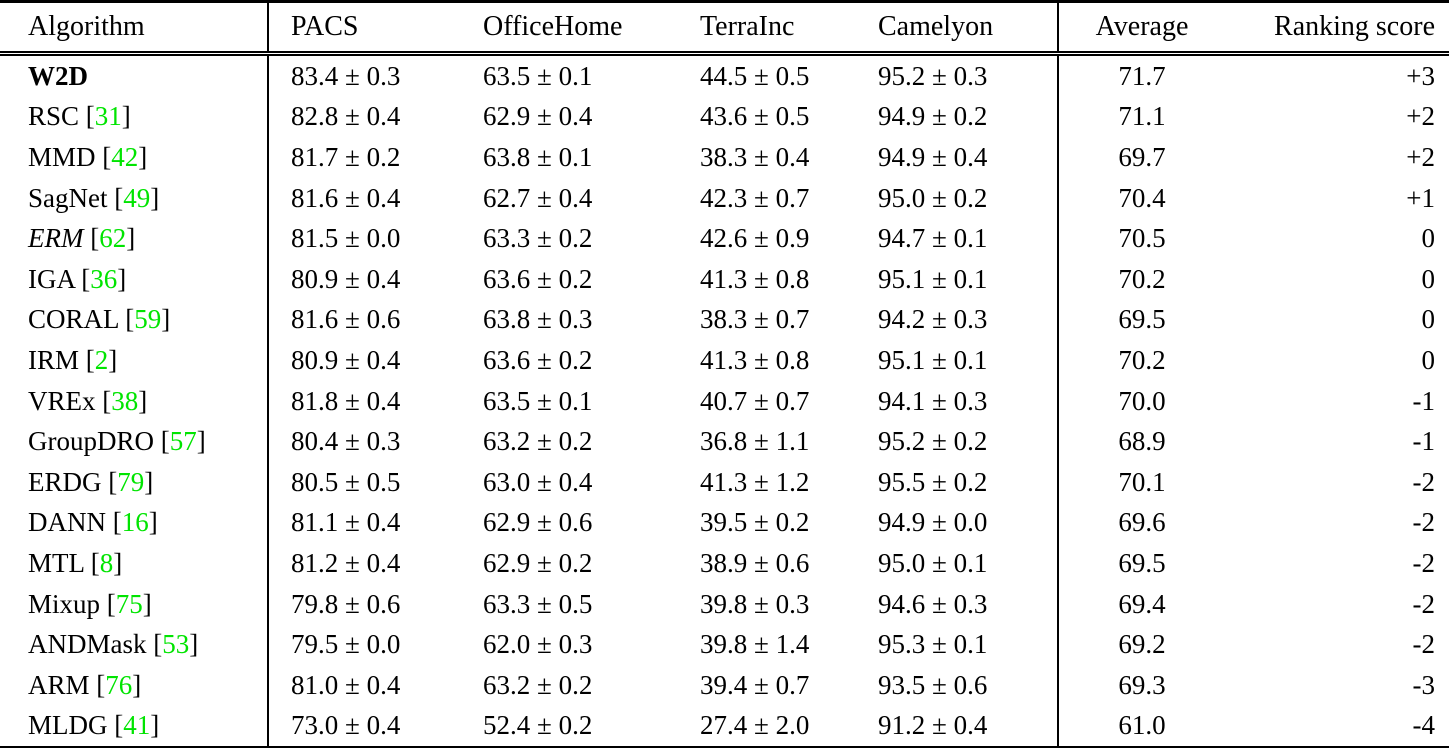  What do you see at coordinates (1141, 28) in the screenshot?
I see `column-header-average: Average` at bounding box center [1141, 28].